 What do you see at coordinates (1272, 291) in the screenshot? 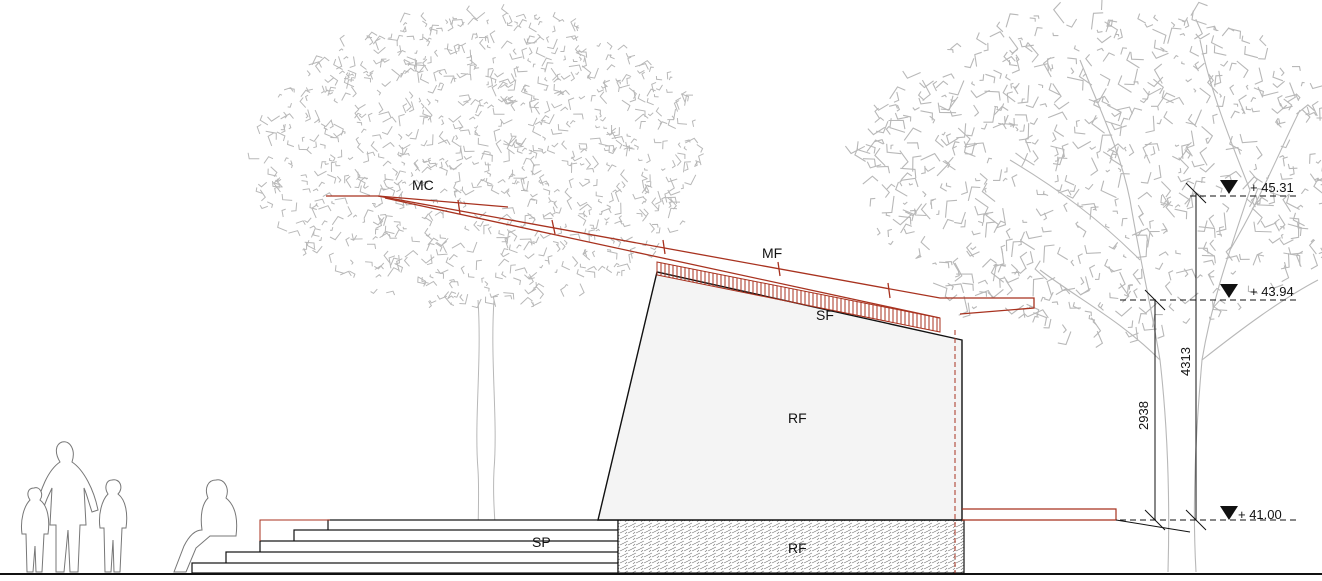
I see `level-mid: + 43.94` at bounding box center [1272, 291].